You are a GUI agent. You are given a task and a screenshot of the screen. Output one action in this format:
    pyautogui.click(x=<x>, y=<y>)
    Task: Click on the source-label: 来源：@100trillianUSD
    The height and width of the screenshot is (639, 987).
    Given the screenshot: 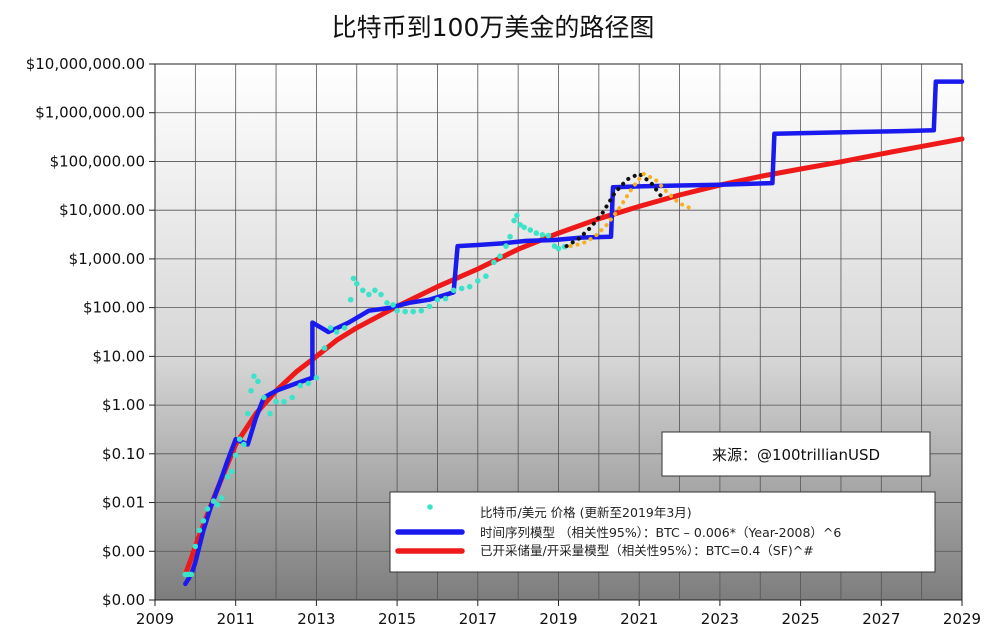 What is the action you would take?
    pyautogui.click(x=796, y=455)
    